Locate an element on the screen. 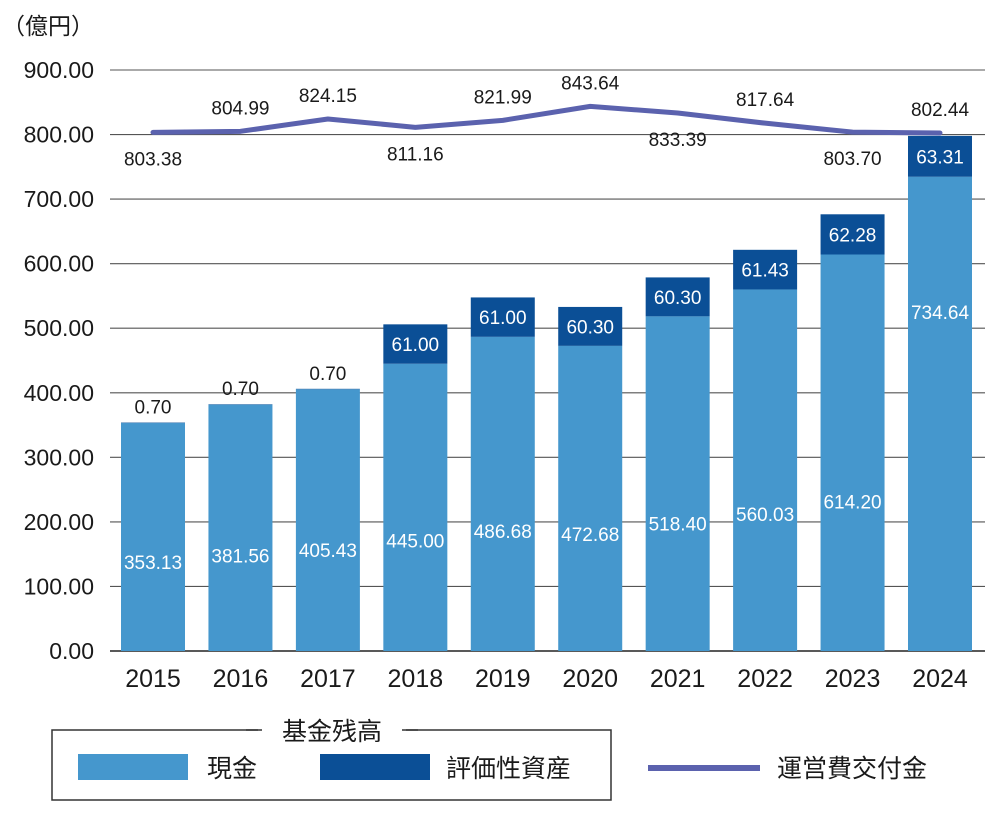  line-label-2024: 802.44 is located at coordinates (940, 110).